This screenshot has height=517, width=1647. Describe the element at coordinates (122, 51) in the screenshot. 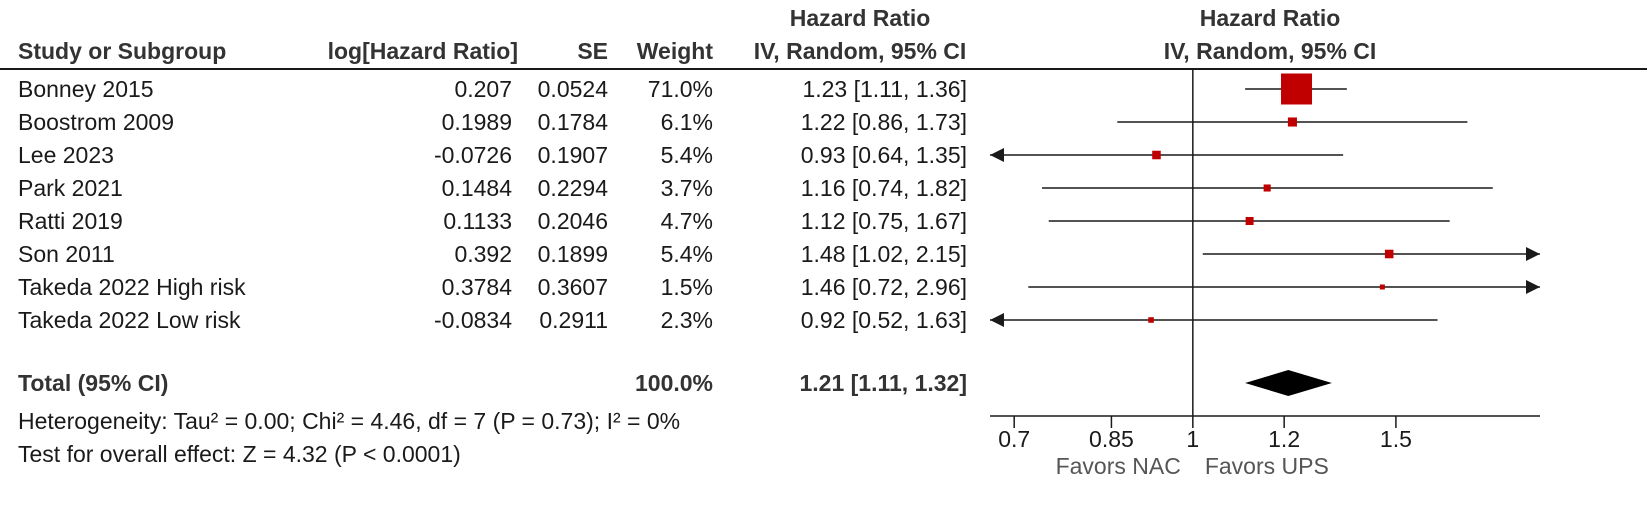

I see `header-study: Study or Subgroup` at that location.